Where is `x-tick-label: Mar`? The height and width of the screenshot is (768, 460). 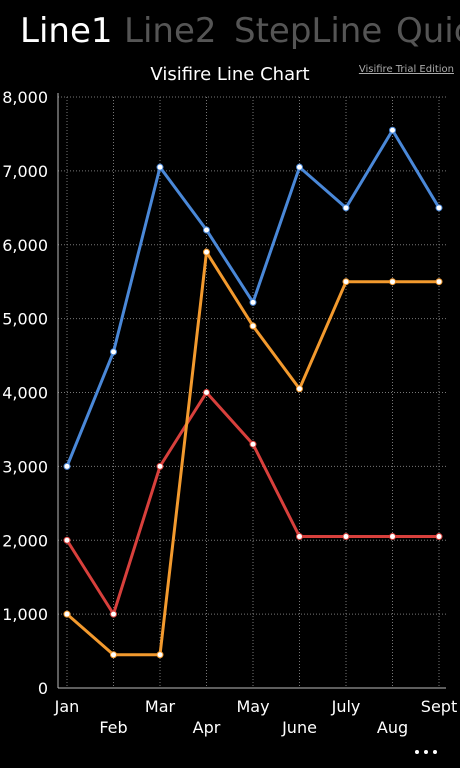
x-tick-label: Mar is located at coordinates (160, 706).